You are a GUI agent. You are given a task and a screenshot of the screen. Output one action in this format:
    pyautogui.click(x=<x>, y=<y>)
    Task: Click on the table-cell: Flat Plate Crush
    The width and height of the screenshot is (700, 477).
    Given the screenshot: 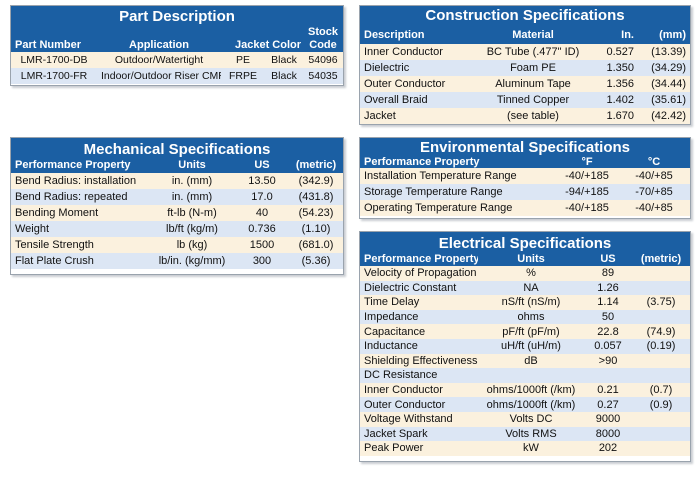 What is the action you would take?
    pyautogui.click(x=80, y=261)
    